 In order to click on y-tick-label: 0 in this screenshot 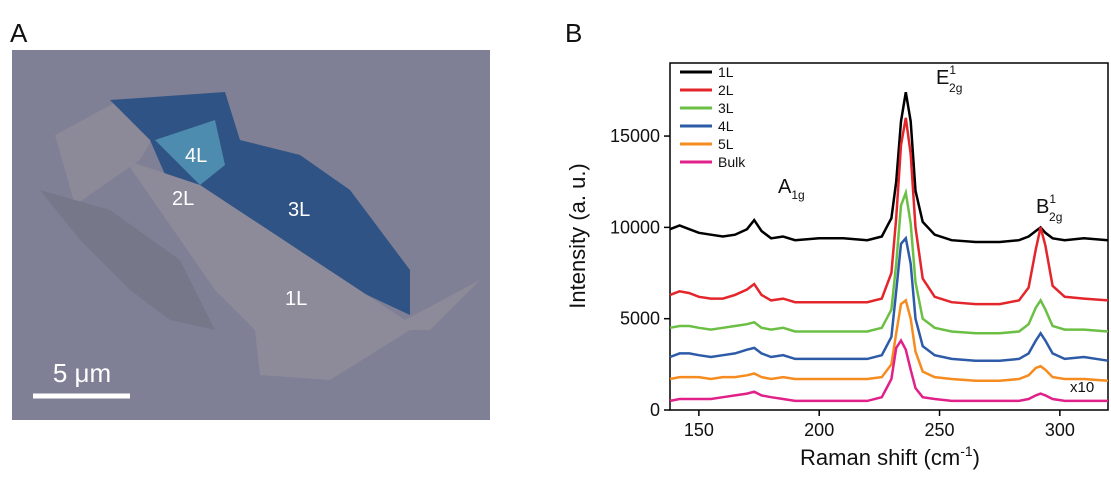, I will do `click(655, 410)`.